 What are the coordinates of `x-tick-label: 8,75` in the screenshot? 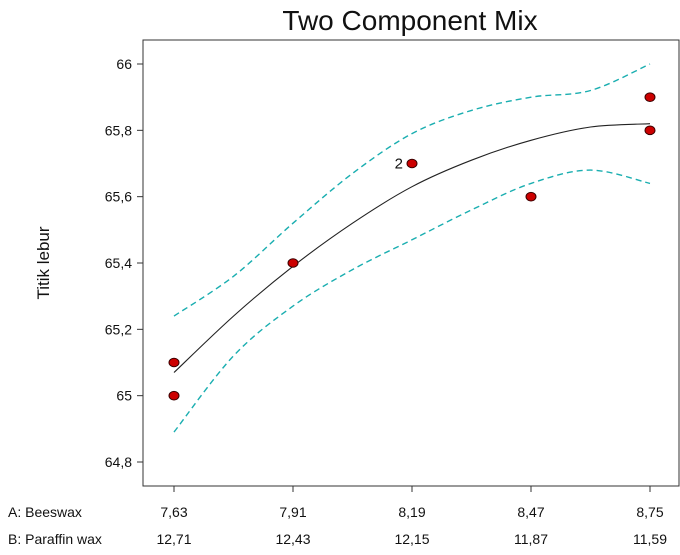 It's located at (649, 512).